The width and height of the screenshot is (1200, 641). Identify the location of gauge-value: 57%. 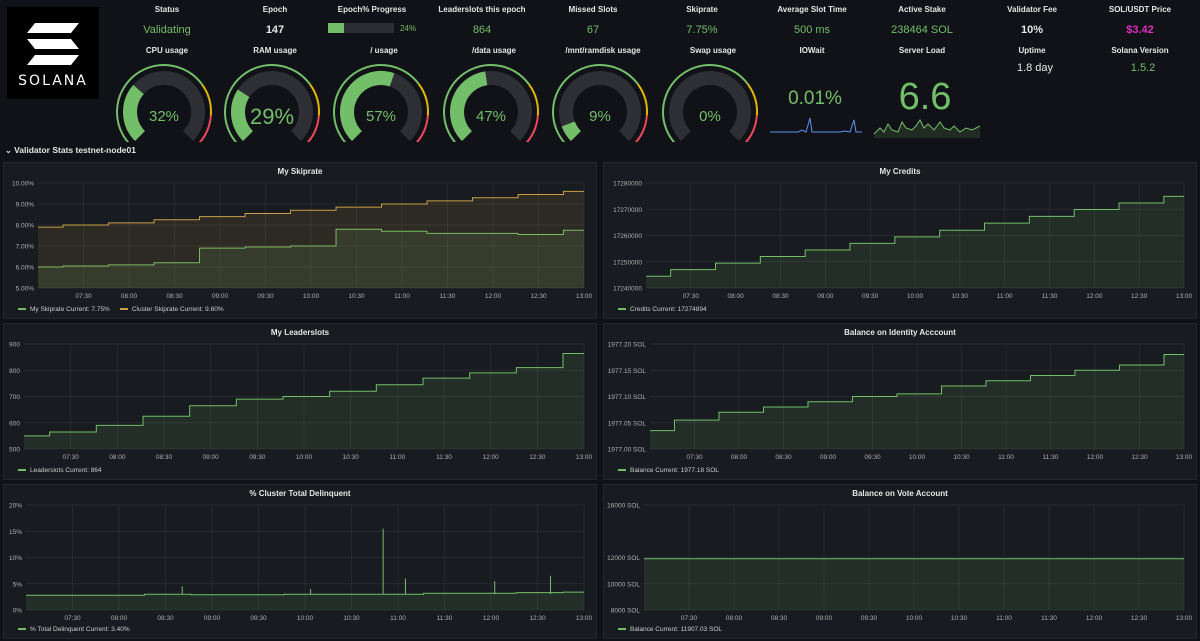
(381, 116).